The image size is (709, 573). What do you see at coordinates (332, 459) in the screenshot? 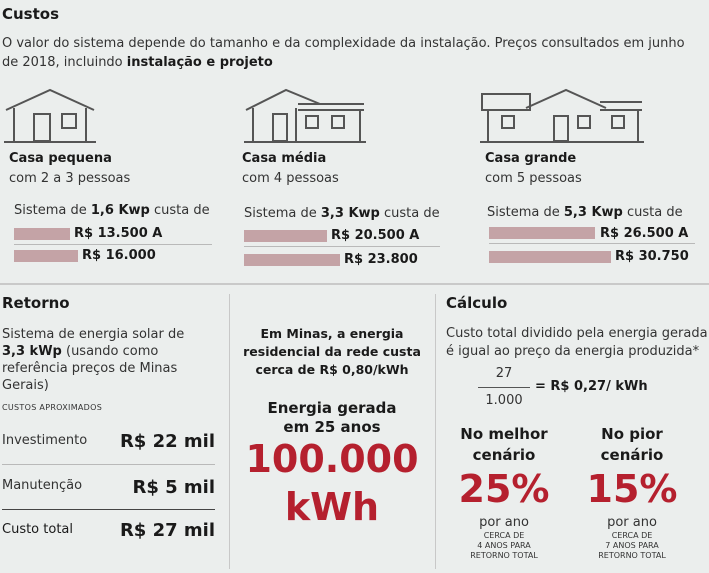
I see `energy-amount: 100.000` at bounding box center [332, 459].